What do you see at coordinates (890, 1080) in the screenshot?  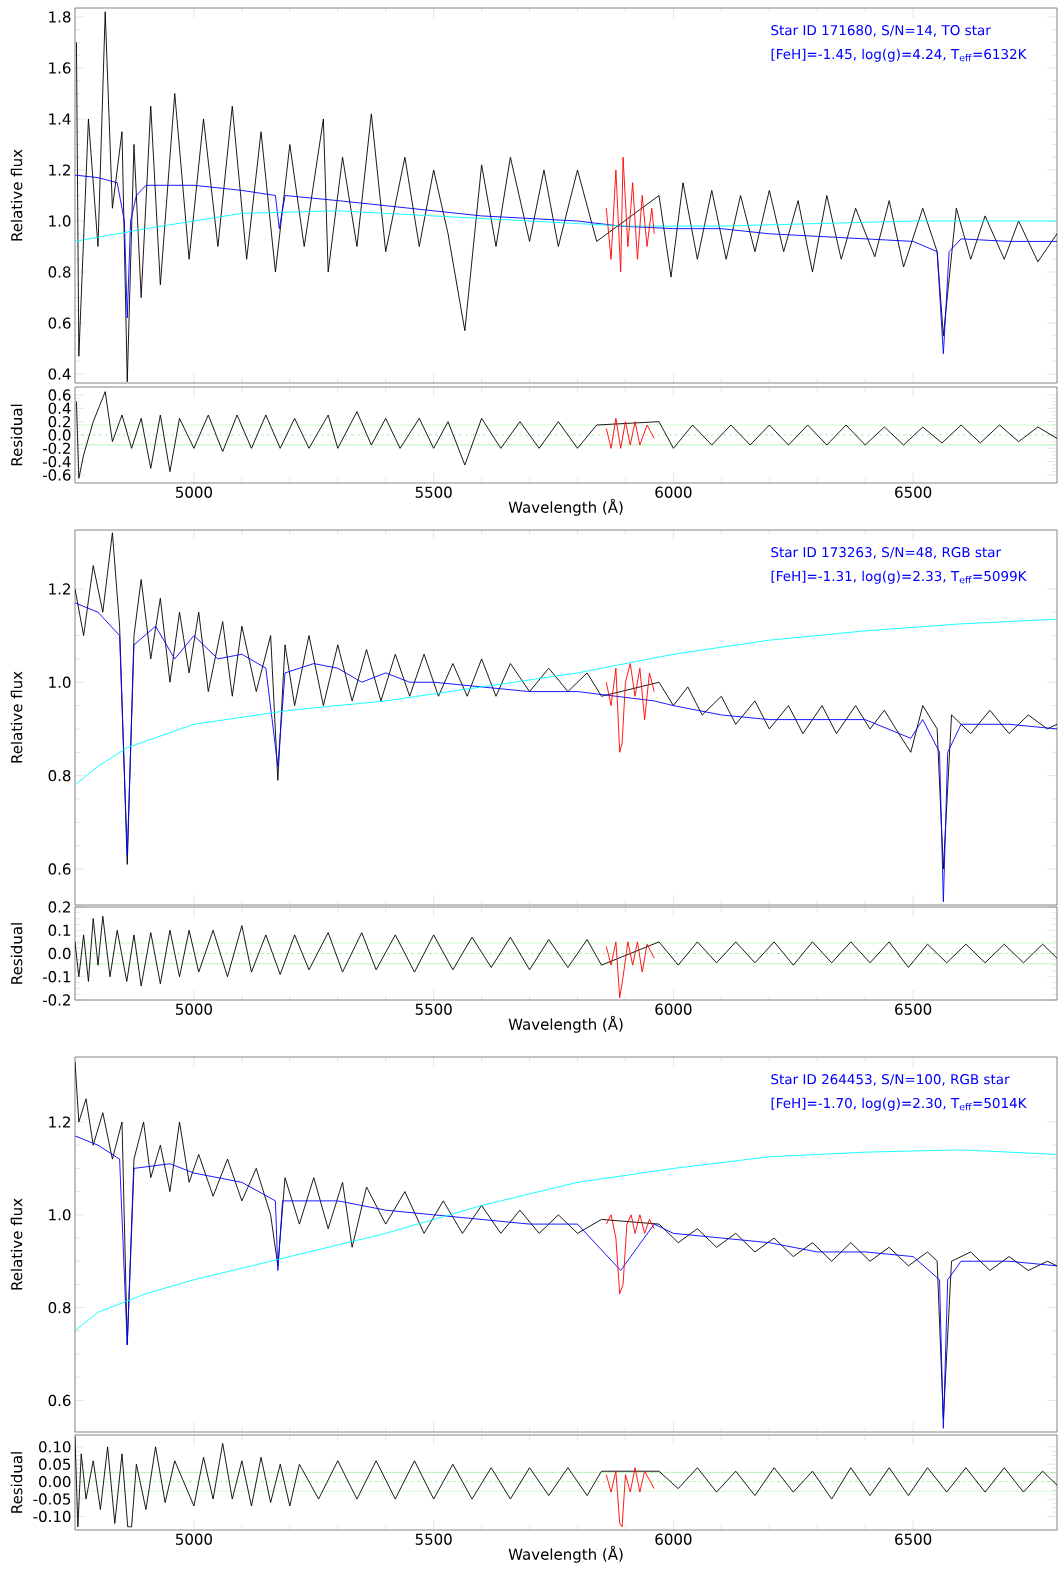 I see `annotation: Star ID 264453, S/N=100, RGB star` at bounding box center [890, 1080].